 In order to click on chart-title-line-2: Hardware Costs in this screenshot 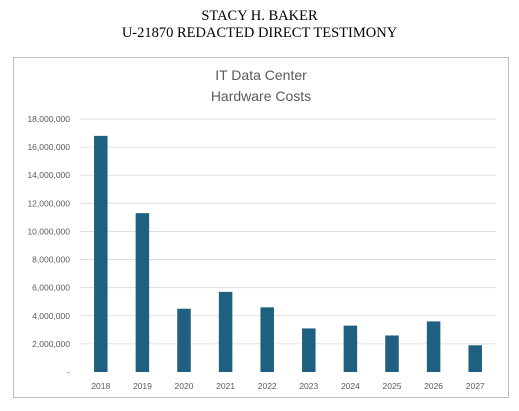, I will do `click(261, 96)`.